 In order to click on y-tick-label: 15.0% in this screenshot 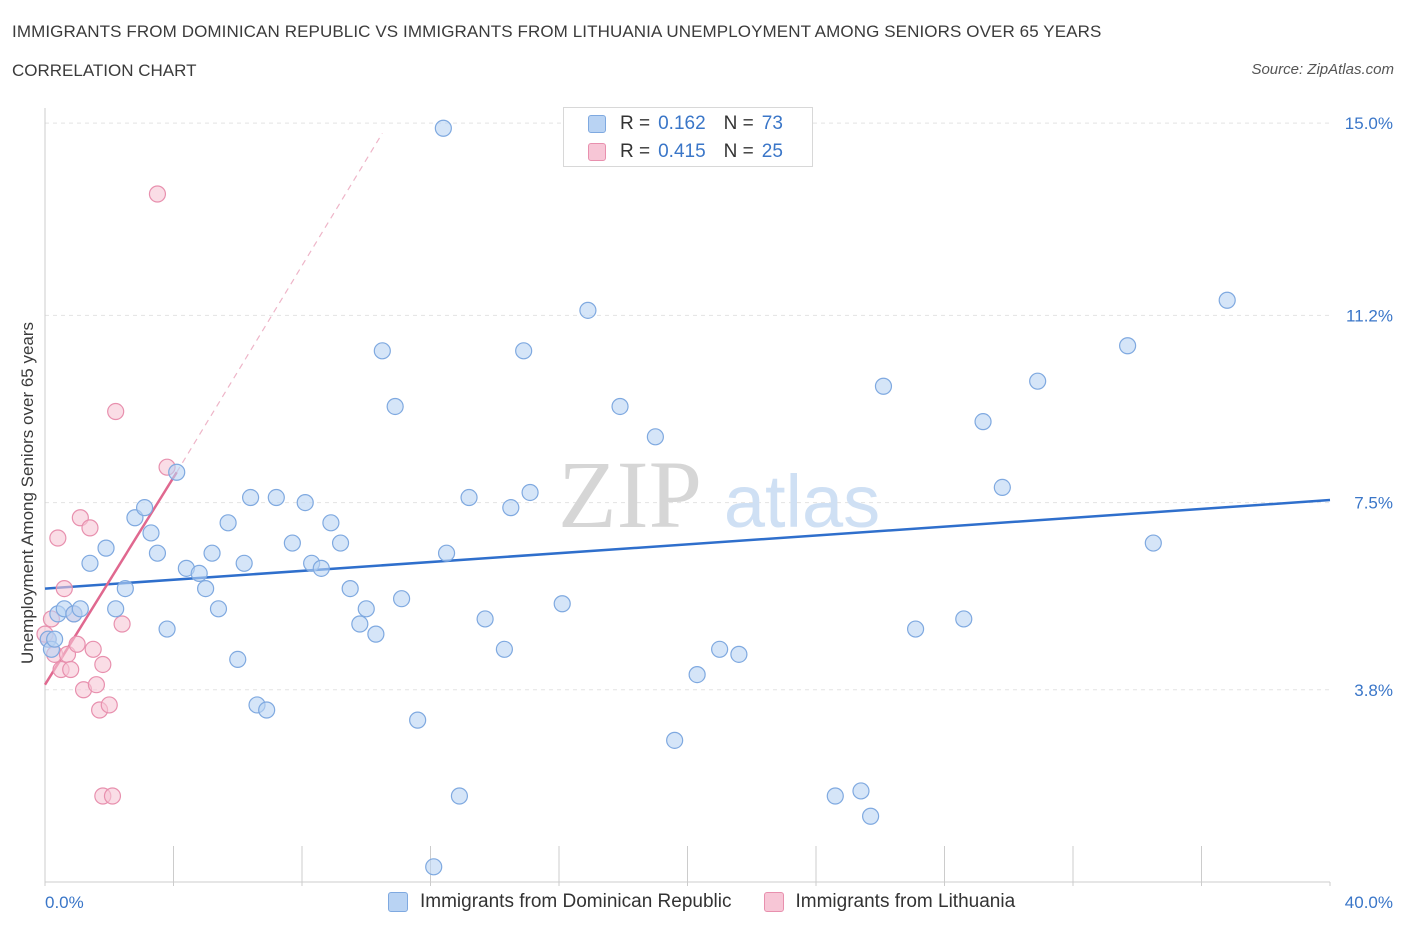, I will do `click(1369, 123)`.